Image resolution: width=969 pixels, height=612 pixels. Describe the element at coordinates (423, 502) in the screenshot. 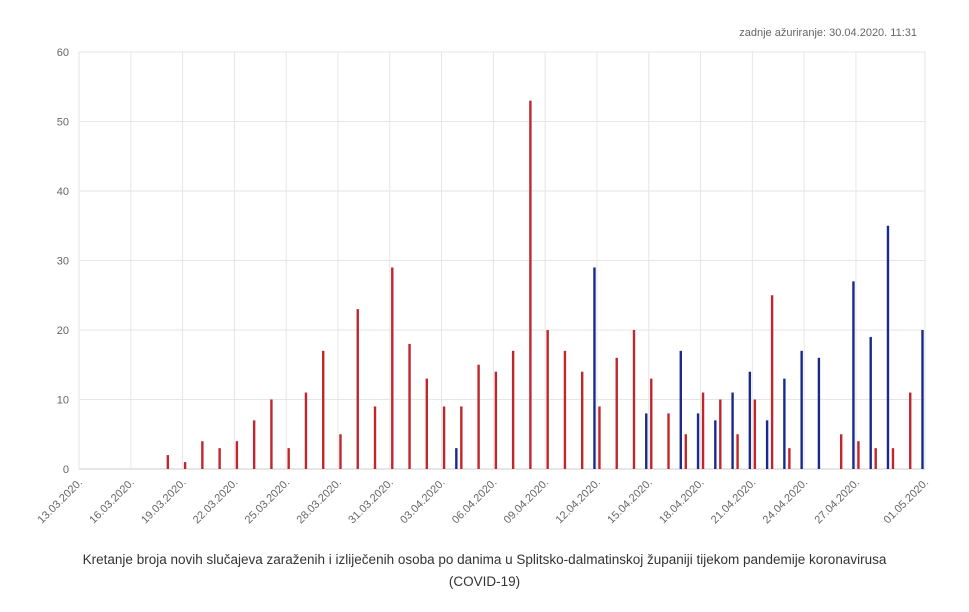

I see `x-tick-label: 03.04.2020.` at that location.